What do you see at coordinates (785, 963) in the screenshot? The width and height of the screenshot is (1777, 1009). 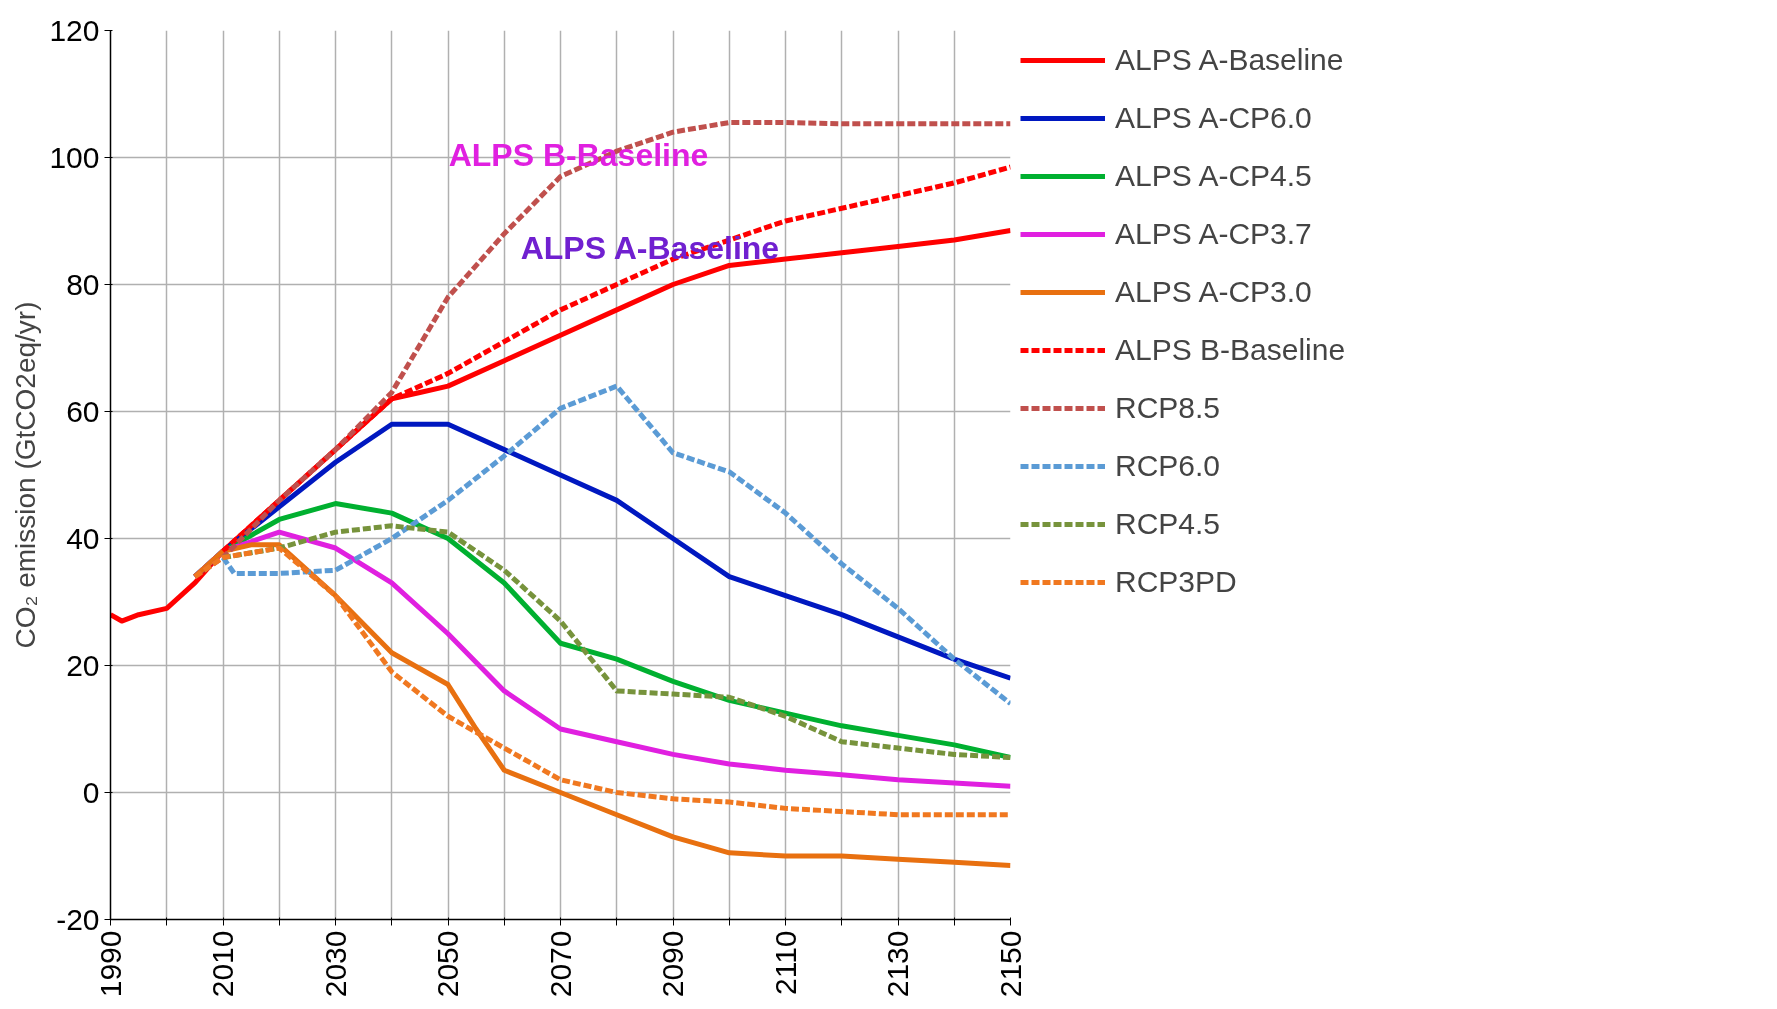 I see `x-tick-label: 2110` at bounding box center [785, 963].